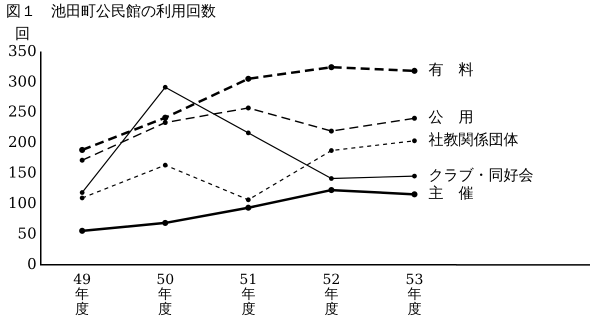  I want to click on x-tick-label: 49年度, so click(82, 295).